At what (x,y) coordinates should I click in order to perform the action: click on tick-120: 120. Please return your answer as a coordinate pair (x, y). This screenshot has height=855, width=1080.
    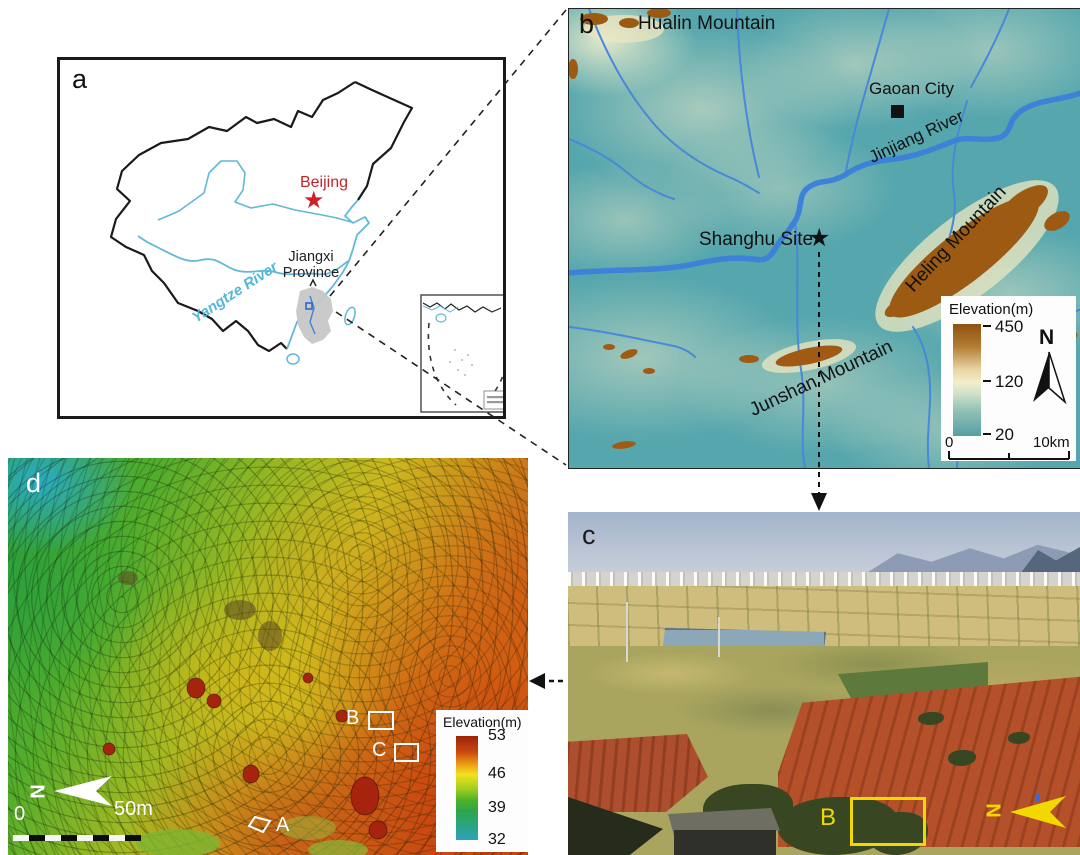
    Looking at the image, I should click on (1009, 381).